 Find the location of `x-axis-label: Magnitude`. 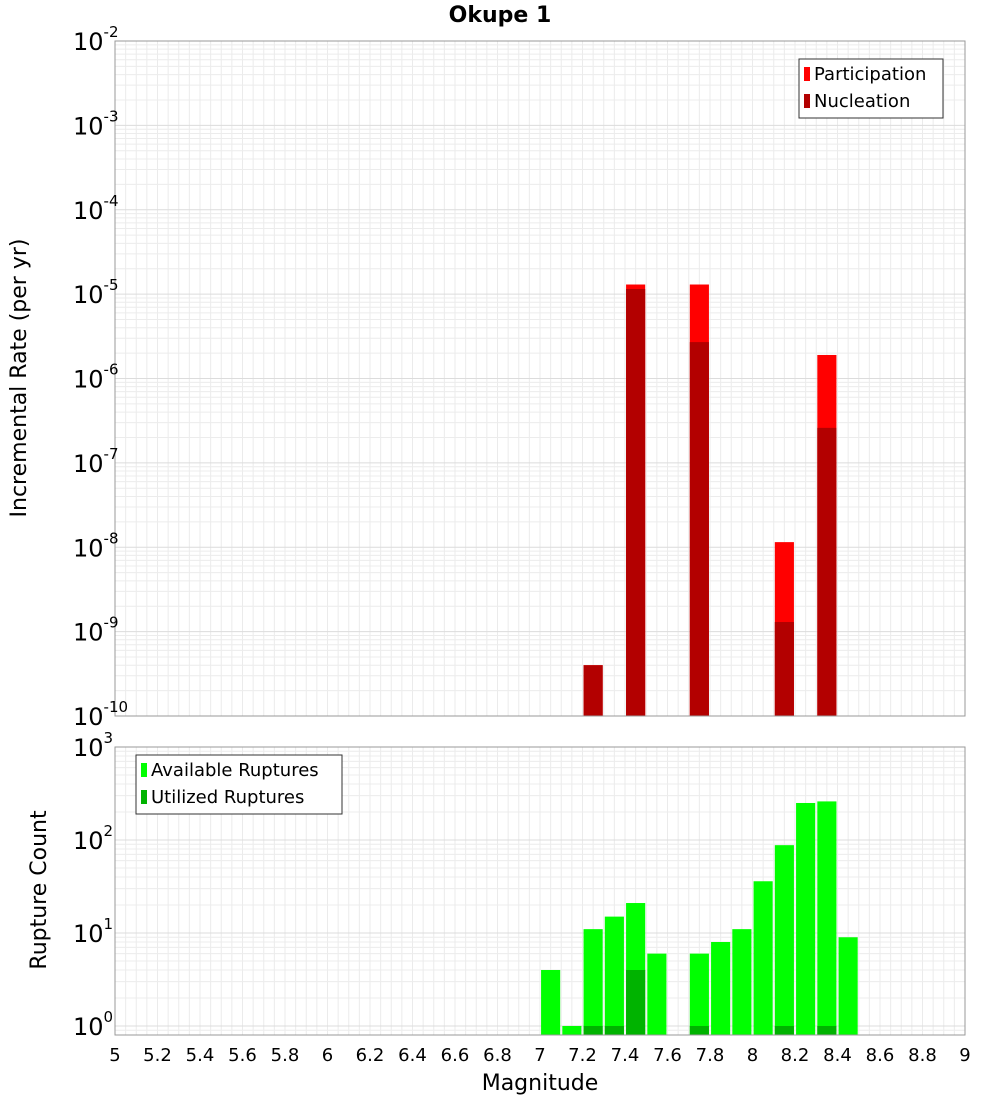

x-axis-label: Magnitude is located at coordinates (540, 1083).